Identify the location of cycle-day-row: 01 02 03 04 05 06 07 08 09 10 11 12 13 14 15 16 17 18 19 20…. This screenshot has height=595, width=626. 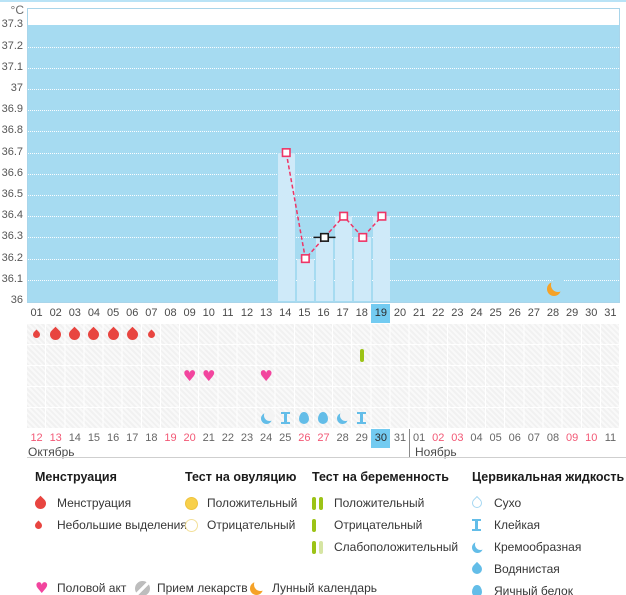
(323, 313).